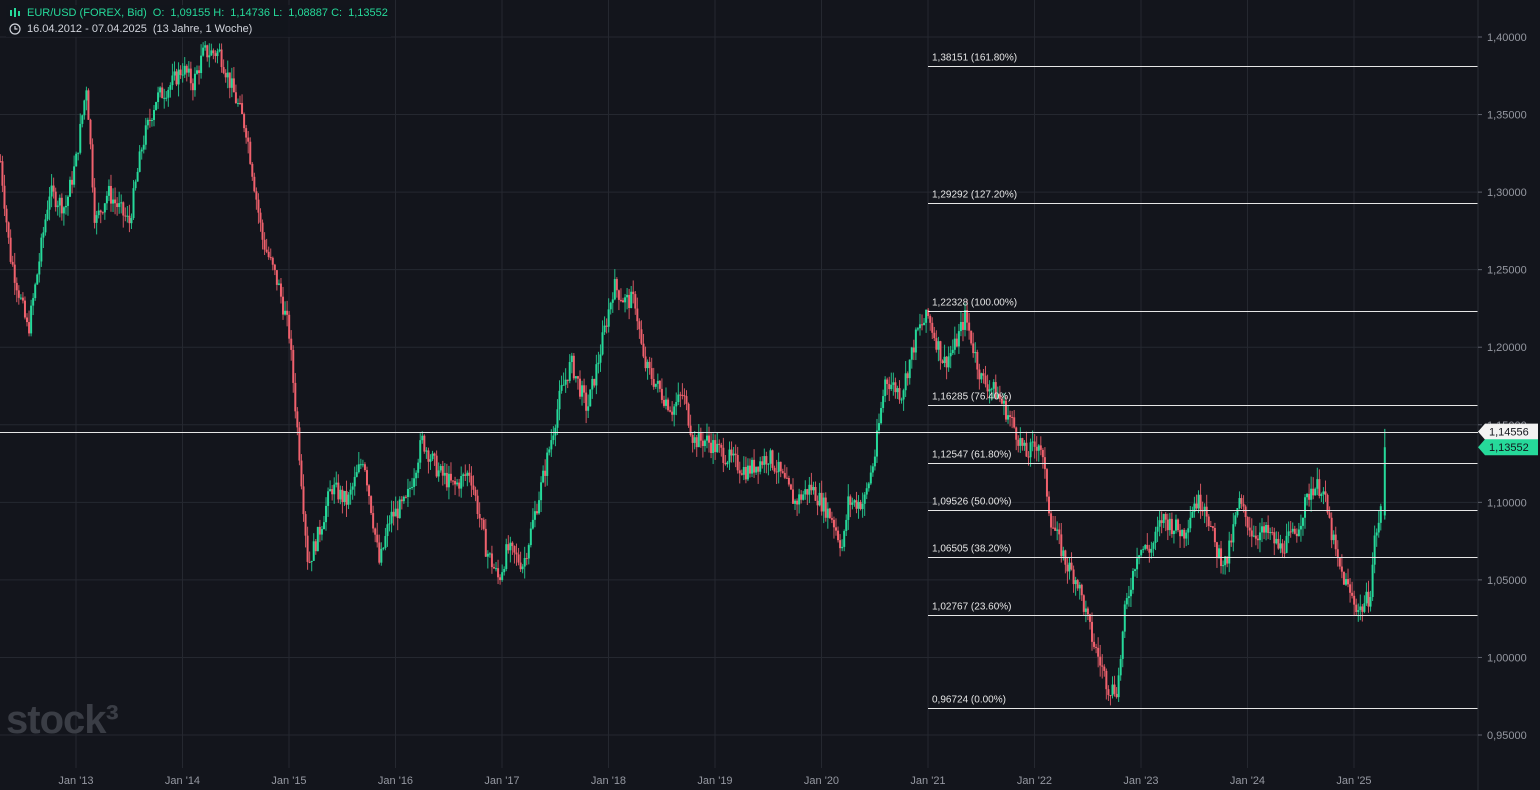  What do you see at coordinates (974, 303) in the screenshot?
I see `fib-level-label: 1,22328 (100.00%)` at bounding box center [974, 303].